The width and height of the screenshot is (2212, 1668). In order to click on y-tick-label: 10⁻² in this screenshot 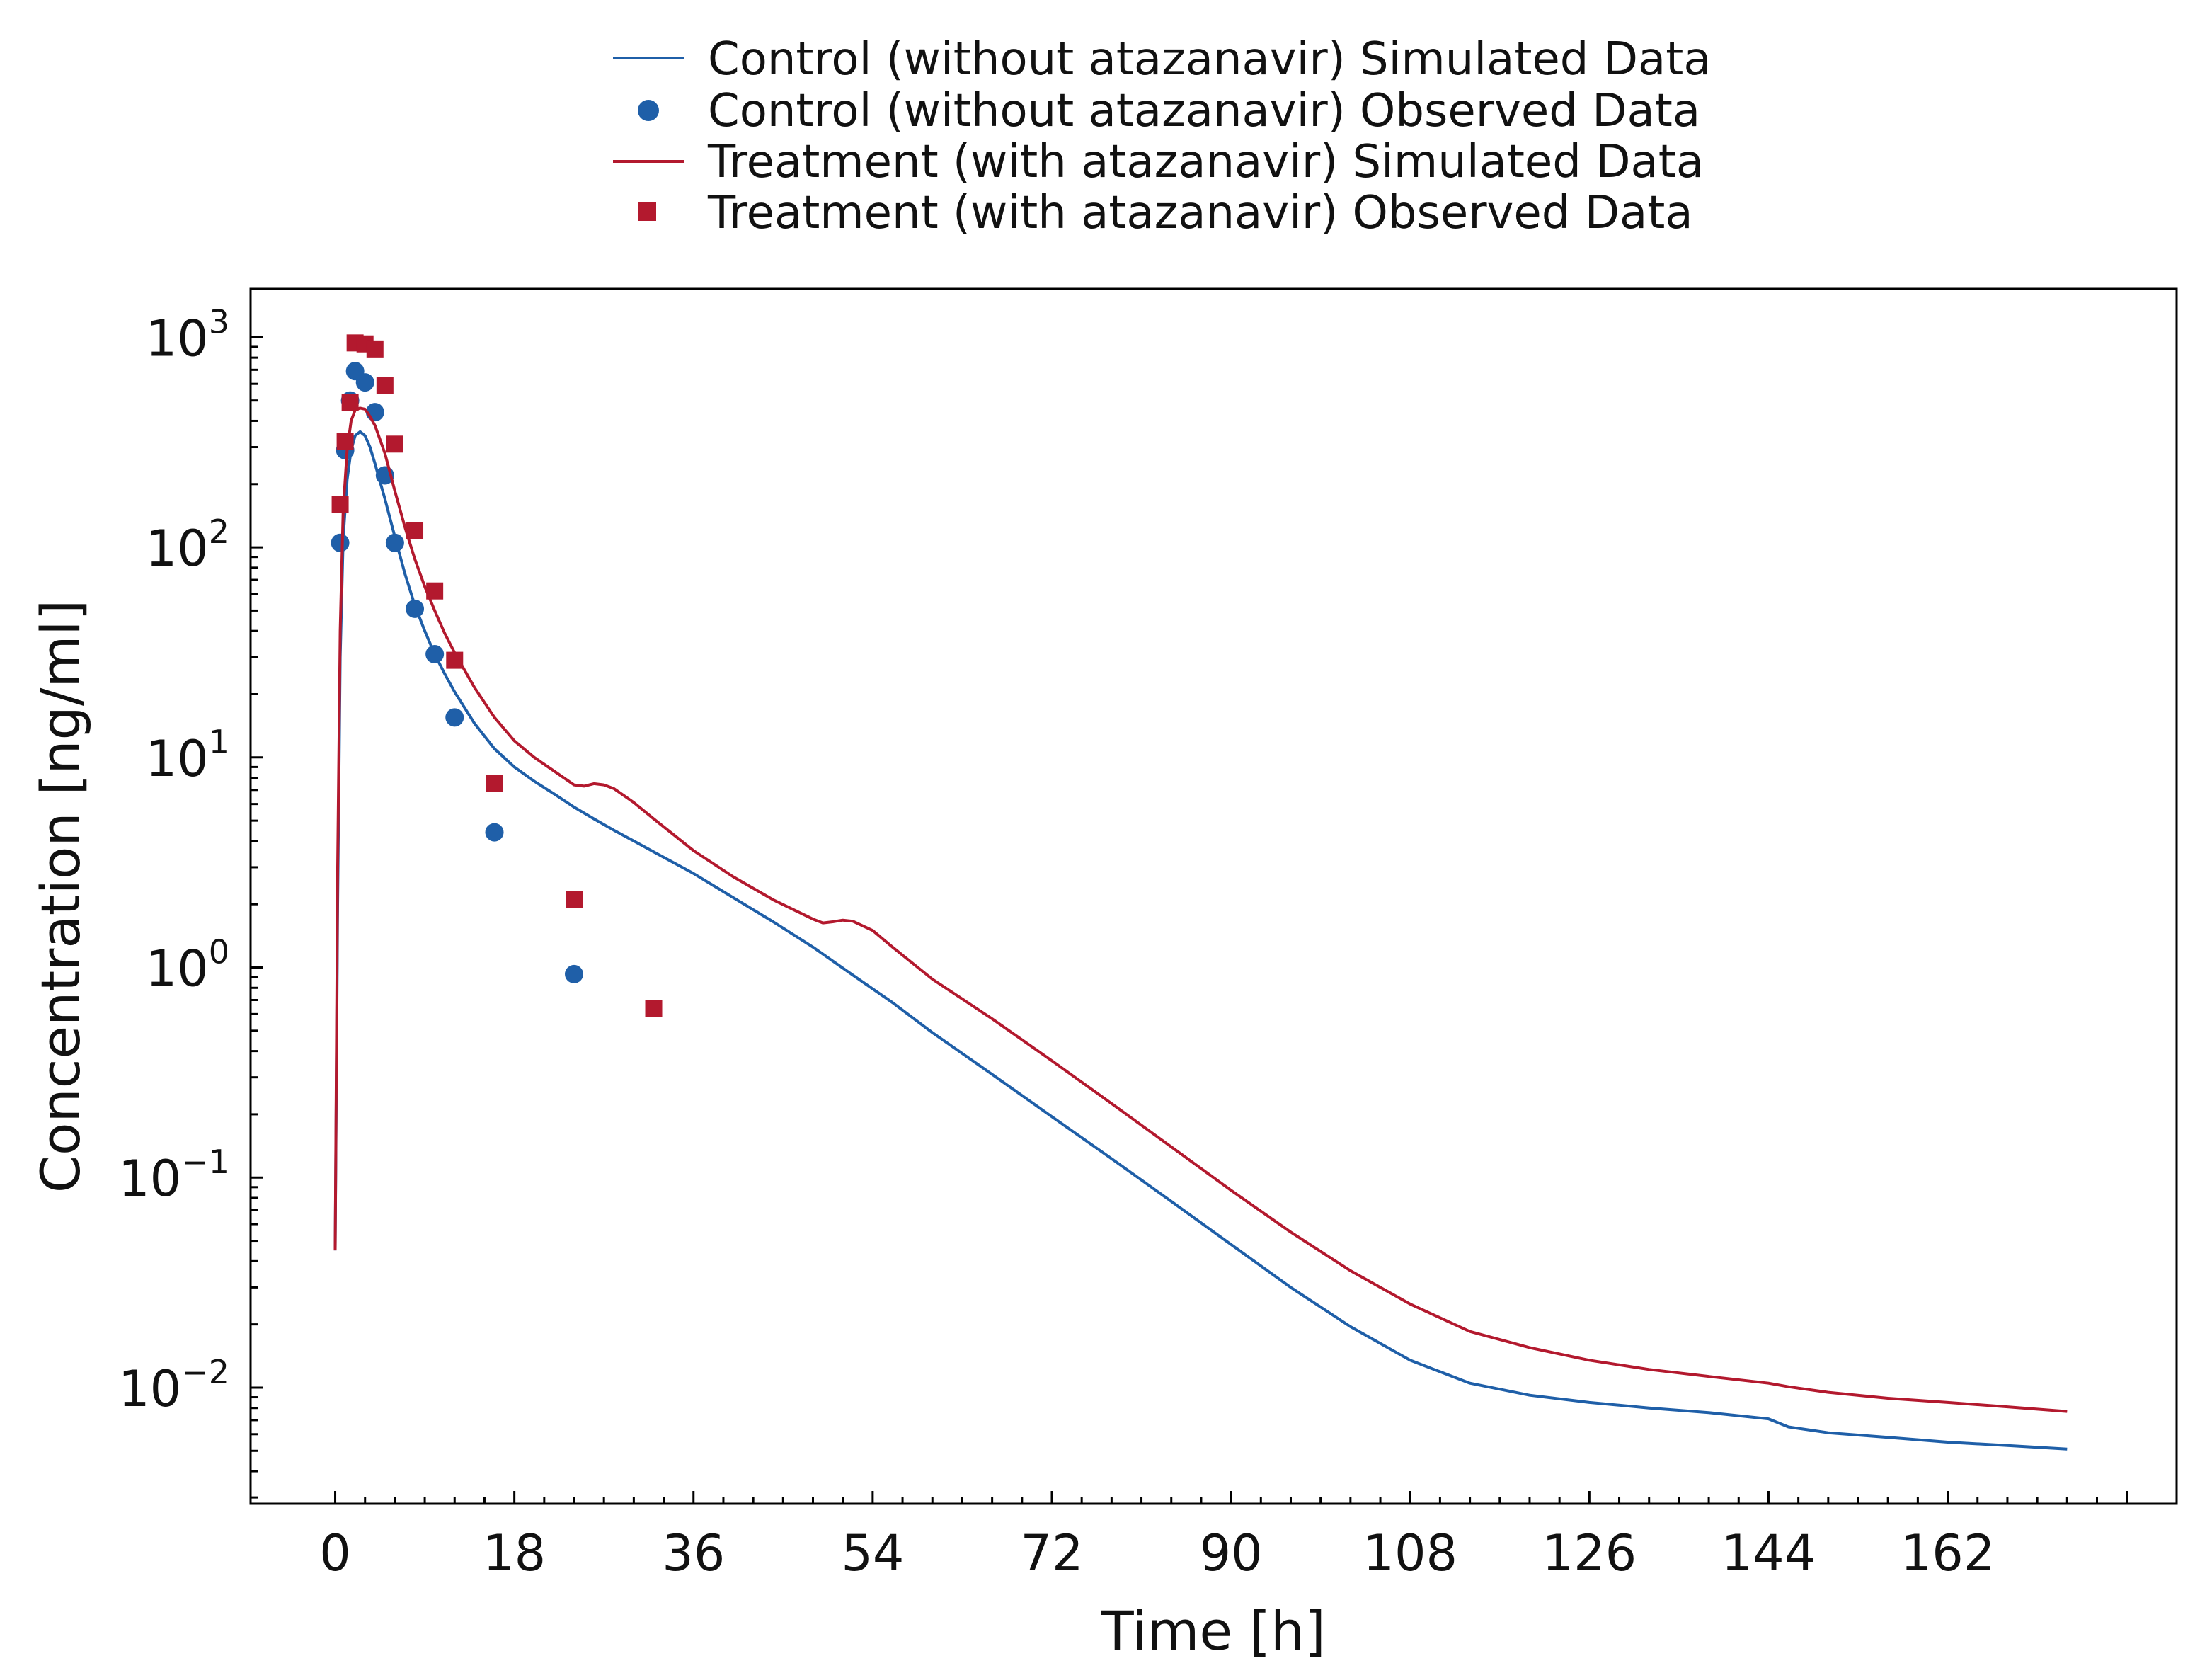, I will do `click(173, 1386)`.